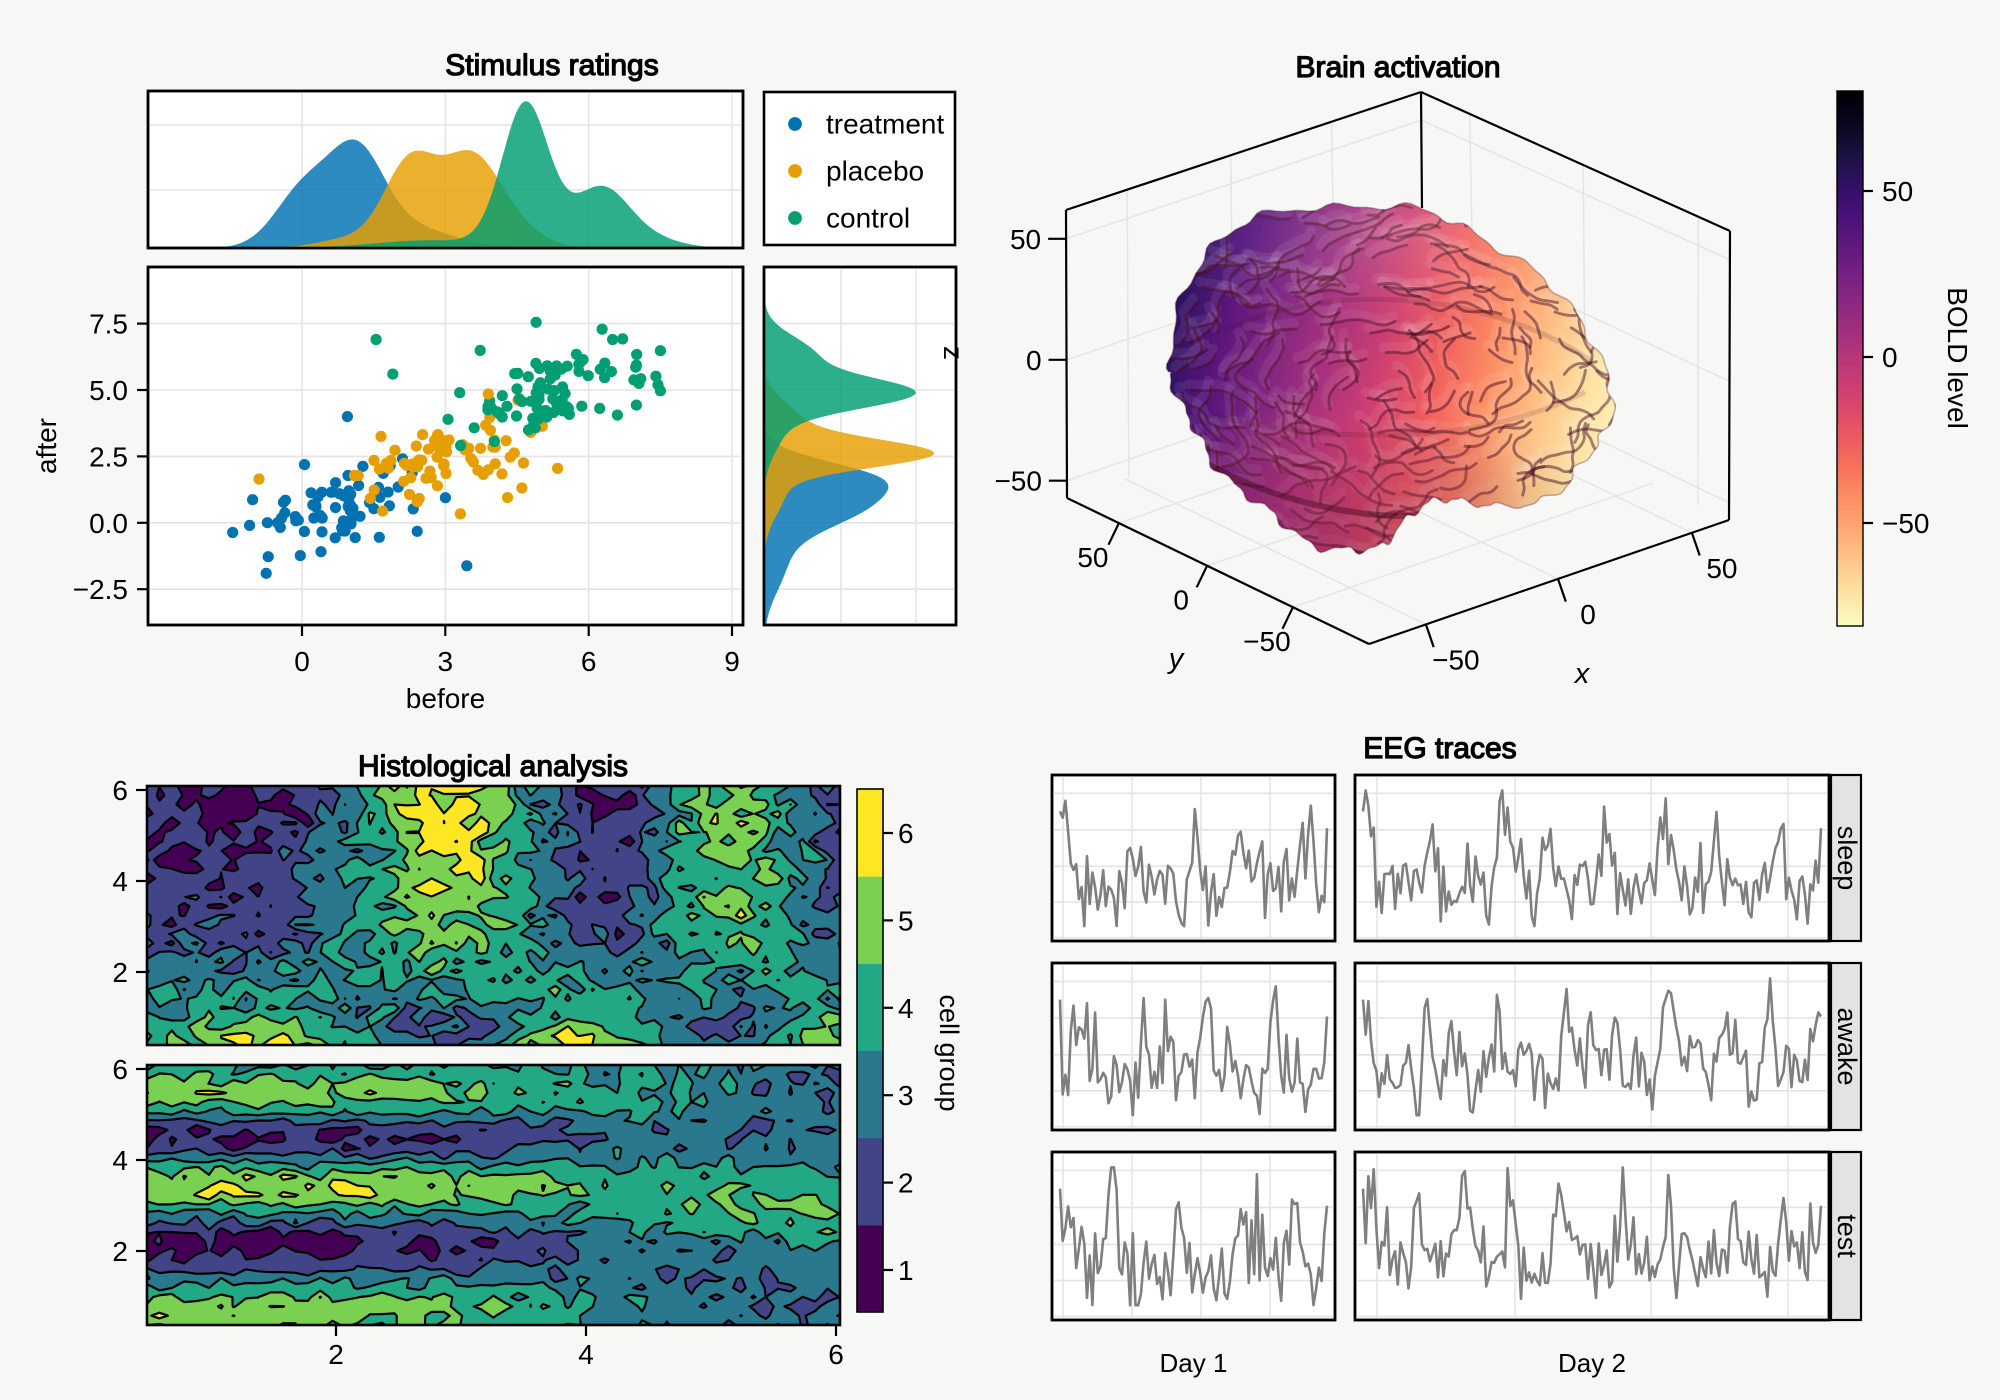 This screenshot has width=2000, height=1400. What do you see at coordinates (100, 589) in the screenshot?
I see `svg-text: −2.5` at bounding box center [100, 589].